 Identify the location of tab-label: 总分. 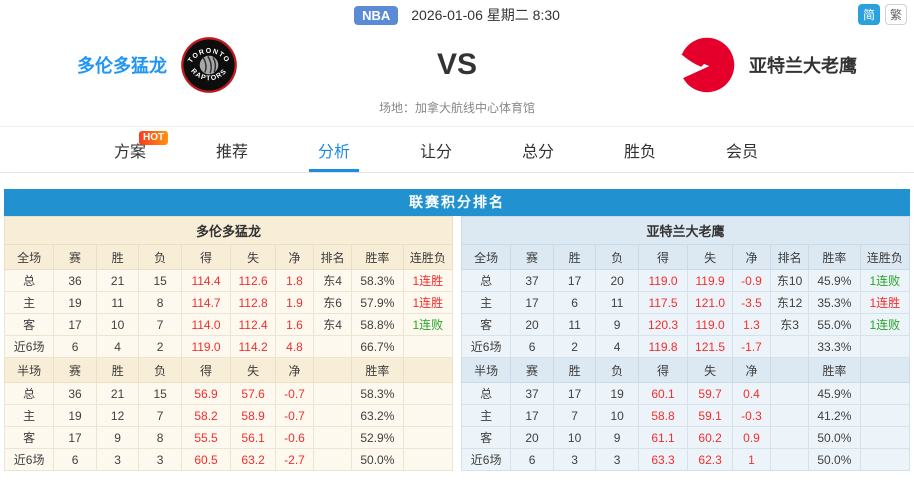
(537, 152).